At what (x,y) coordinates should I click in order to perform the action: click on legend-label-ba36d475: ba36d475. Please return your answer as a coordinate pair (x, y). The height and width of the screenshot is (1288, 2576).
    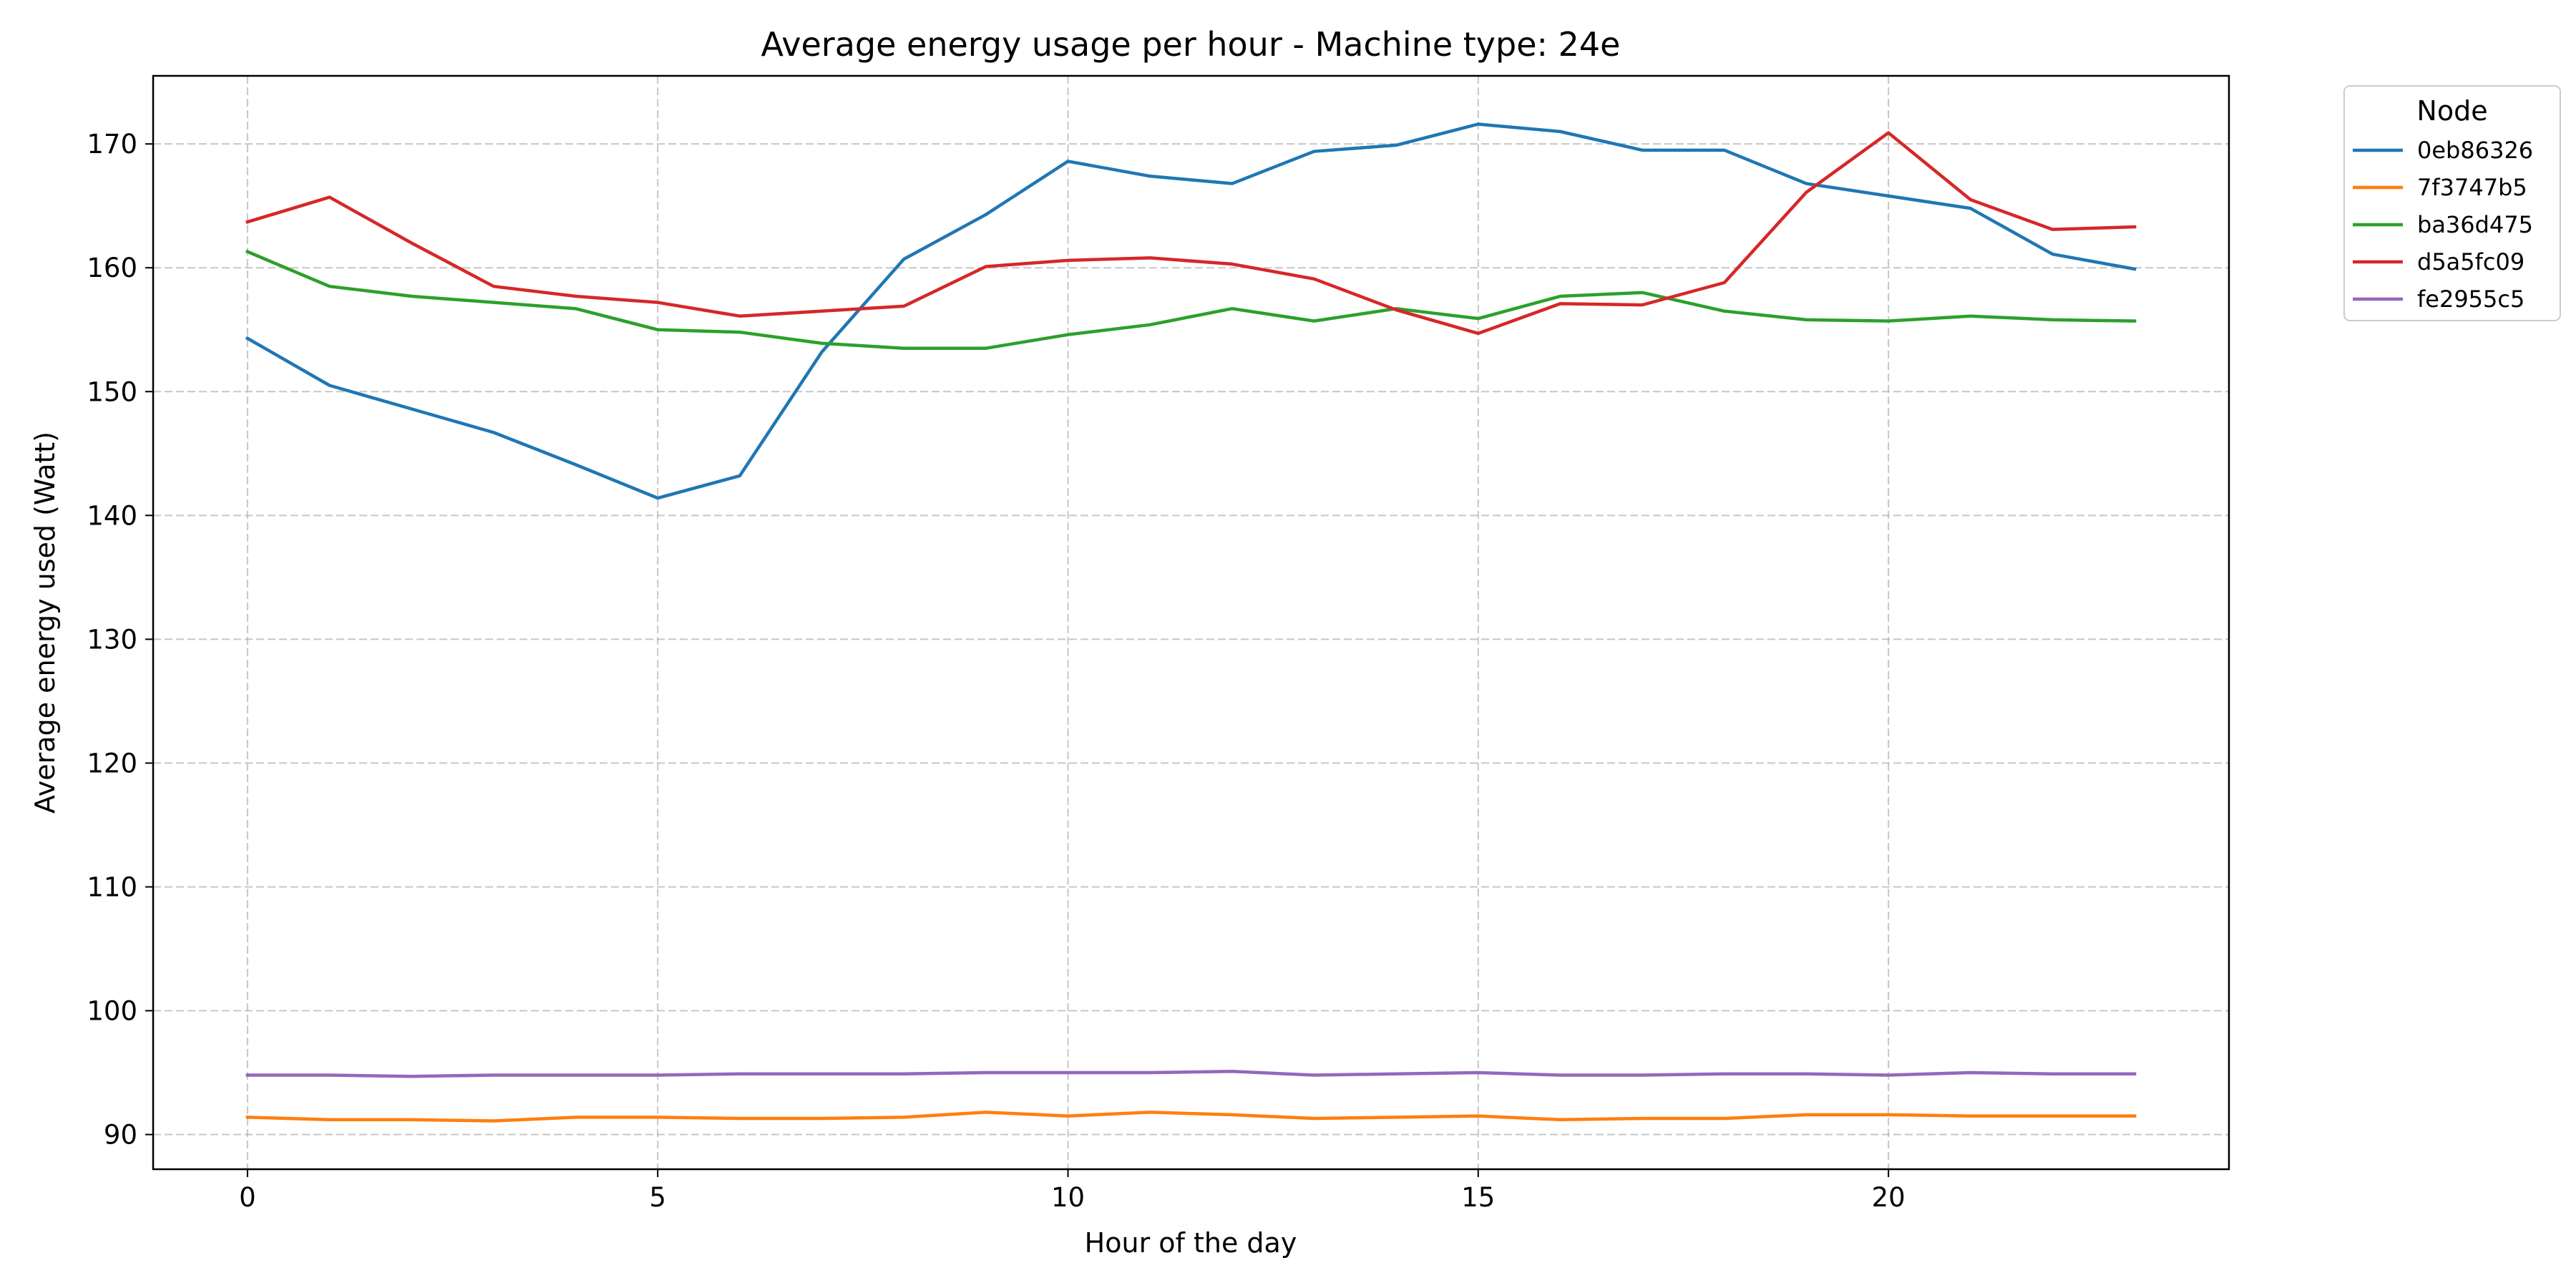
    Looking at the image, I should click on (2475, 224).